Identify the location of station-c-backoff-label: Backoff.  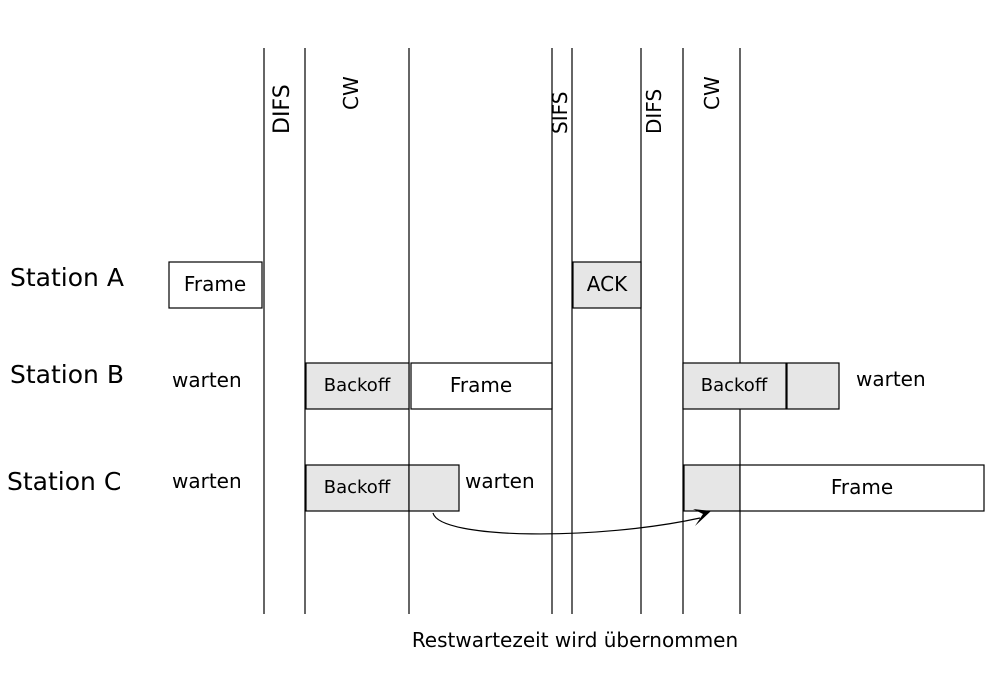
(357, 487).